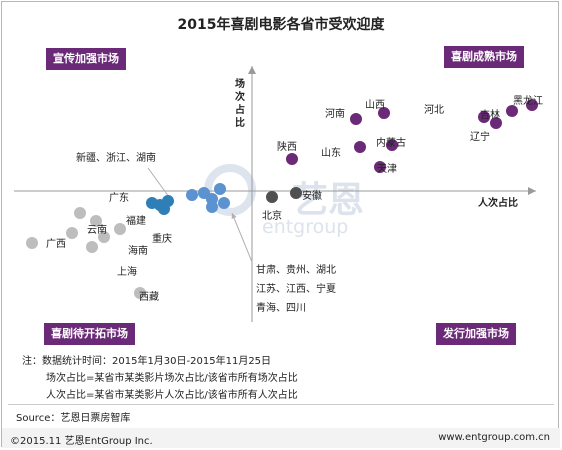  I want to click on pointer-arrow-icon, so click(234, 216).